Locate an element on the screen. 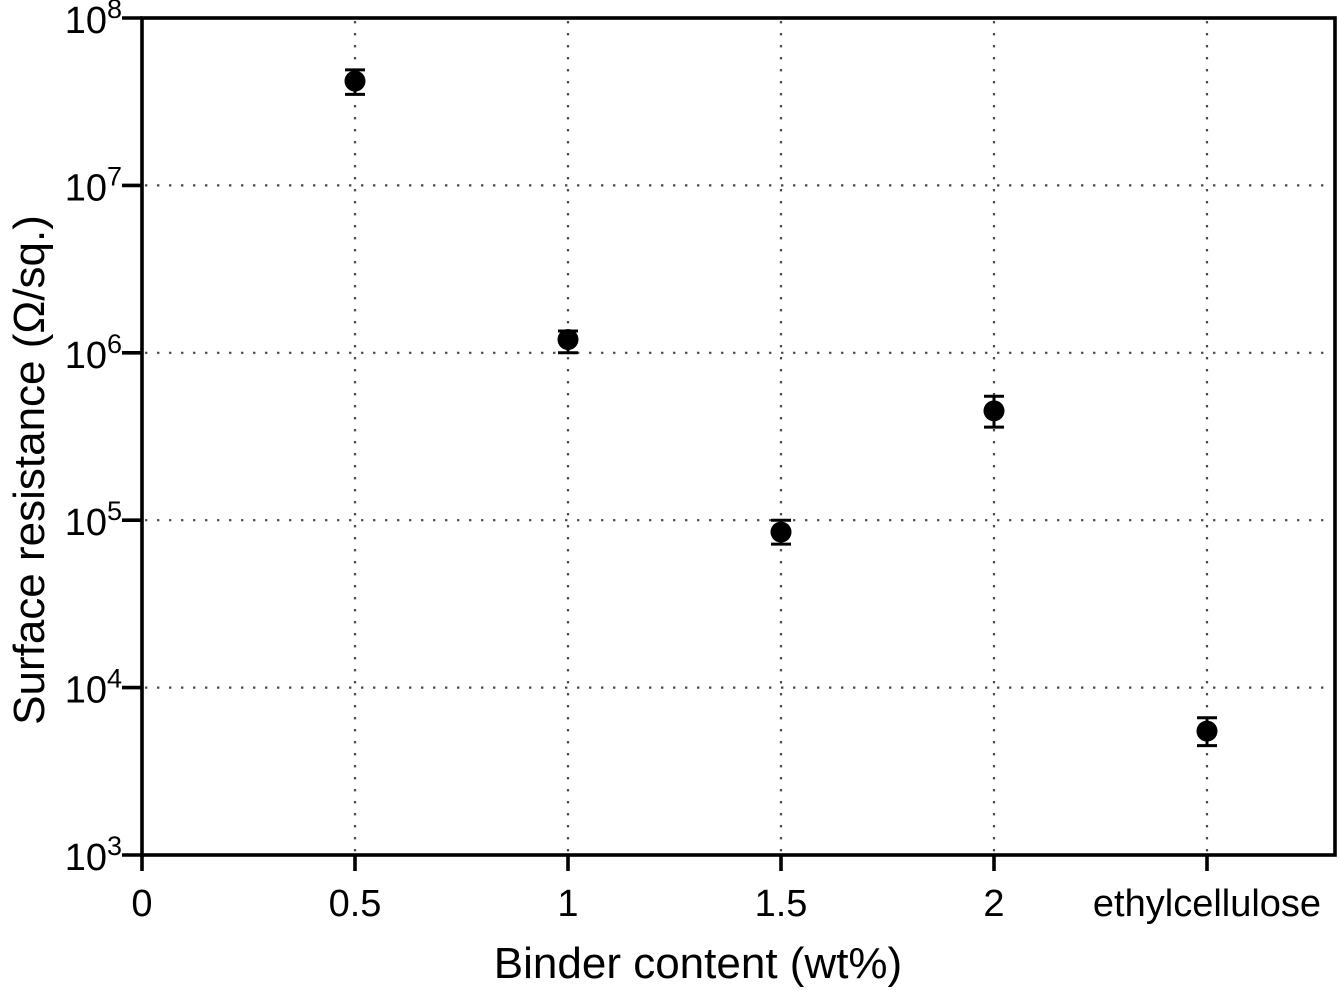  y-tick-label: 10⁴ is located at coordinates (93, 688).